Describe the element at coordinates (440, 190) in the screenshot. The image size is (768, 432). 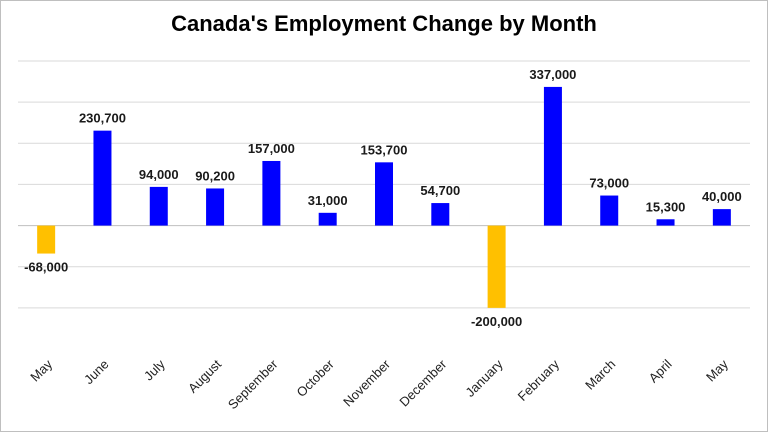
I see `data-label: 54,700` at that location.